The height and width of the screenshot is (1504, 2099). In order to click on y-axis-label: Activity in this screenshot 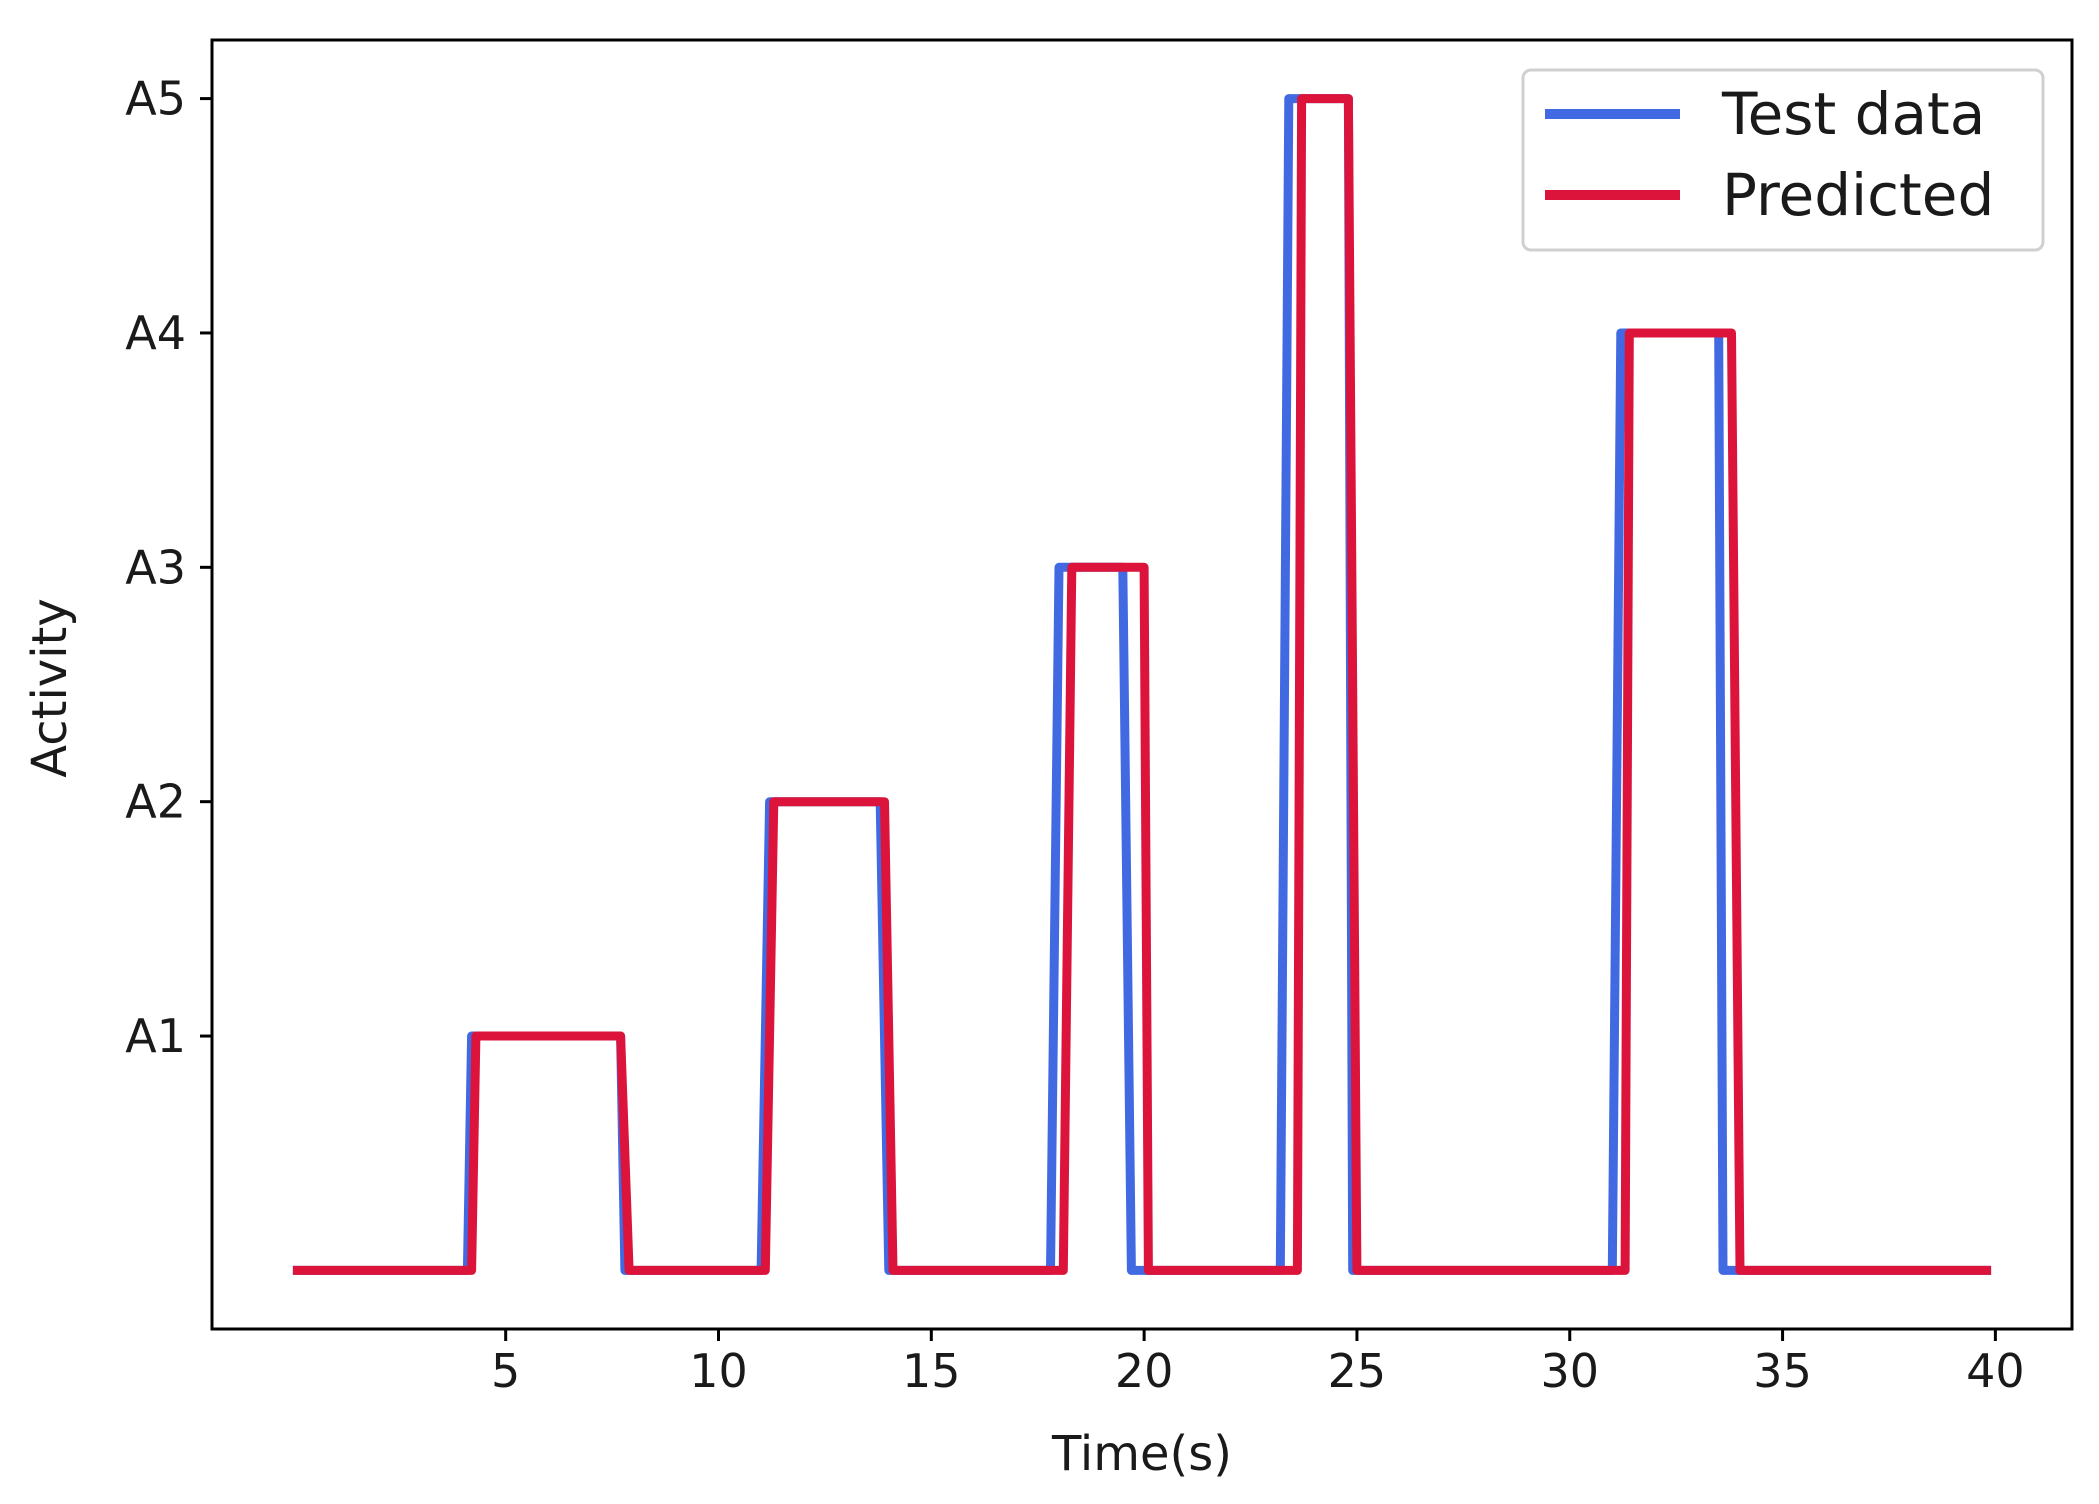, I will do `click(50, 688)`.